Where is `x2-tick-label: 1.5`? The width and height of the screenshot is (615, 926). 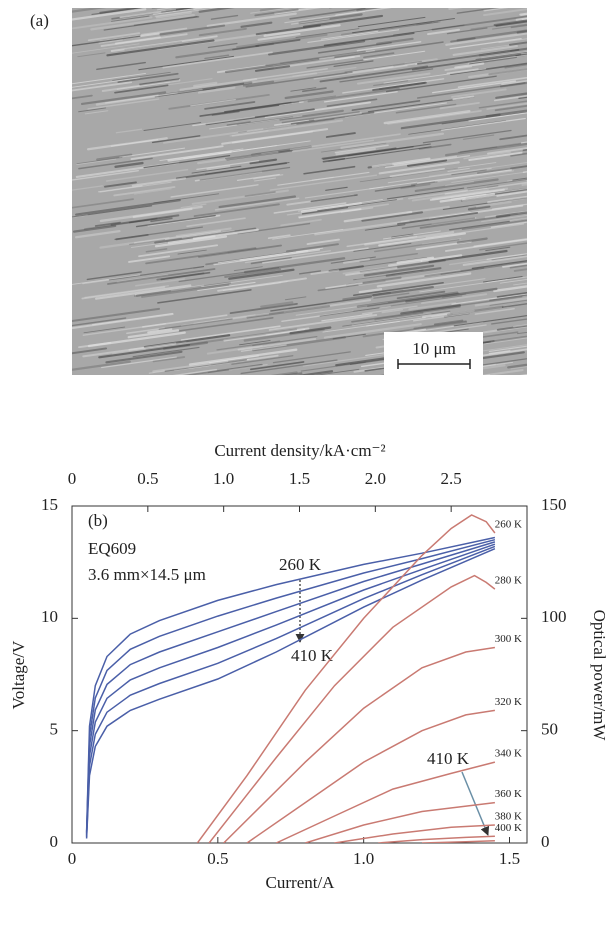 x2-tick-label: 1.5 is located at coordinates (299, 478).